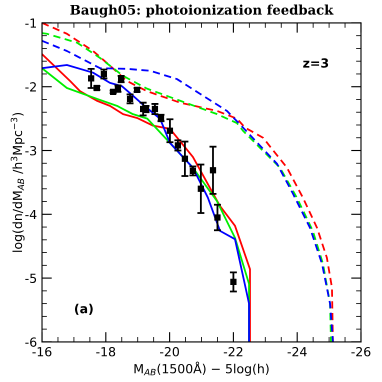 This screenshot has width=382, height=382. I want to click on y-tick-label: -5, so click(30, 279).